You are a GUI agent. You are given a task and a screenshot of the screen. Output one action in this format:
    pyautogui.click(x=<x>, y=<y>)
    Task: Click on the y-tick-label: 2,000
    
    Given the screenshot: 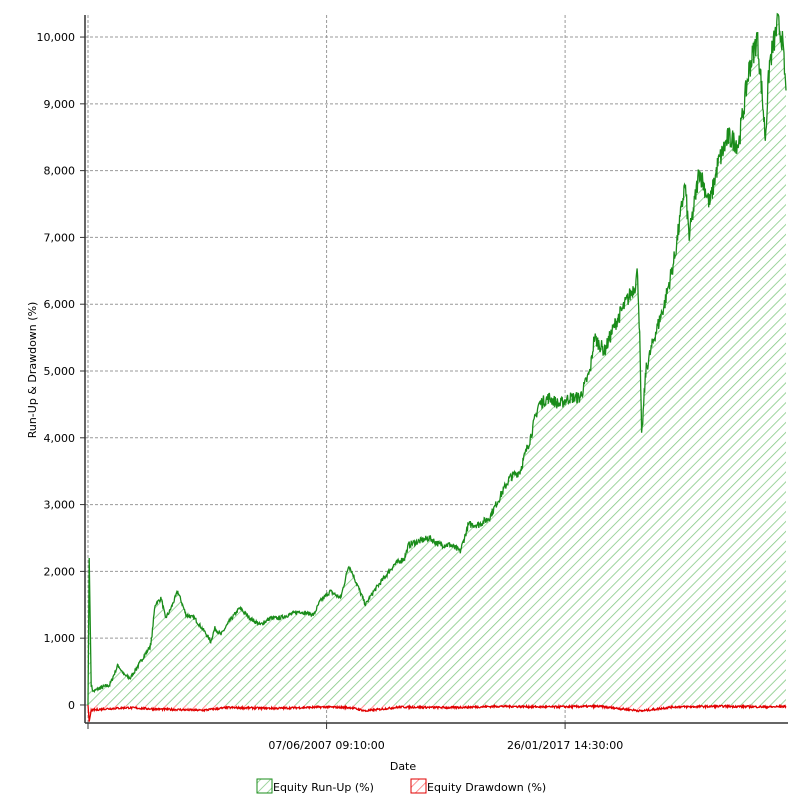 What is the action you would take?
    pyautogui.click(x=60, y=571)
    